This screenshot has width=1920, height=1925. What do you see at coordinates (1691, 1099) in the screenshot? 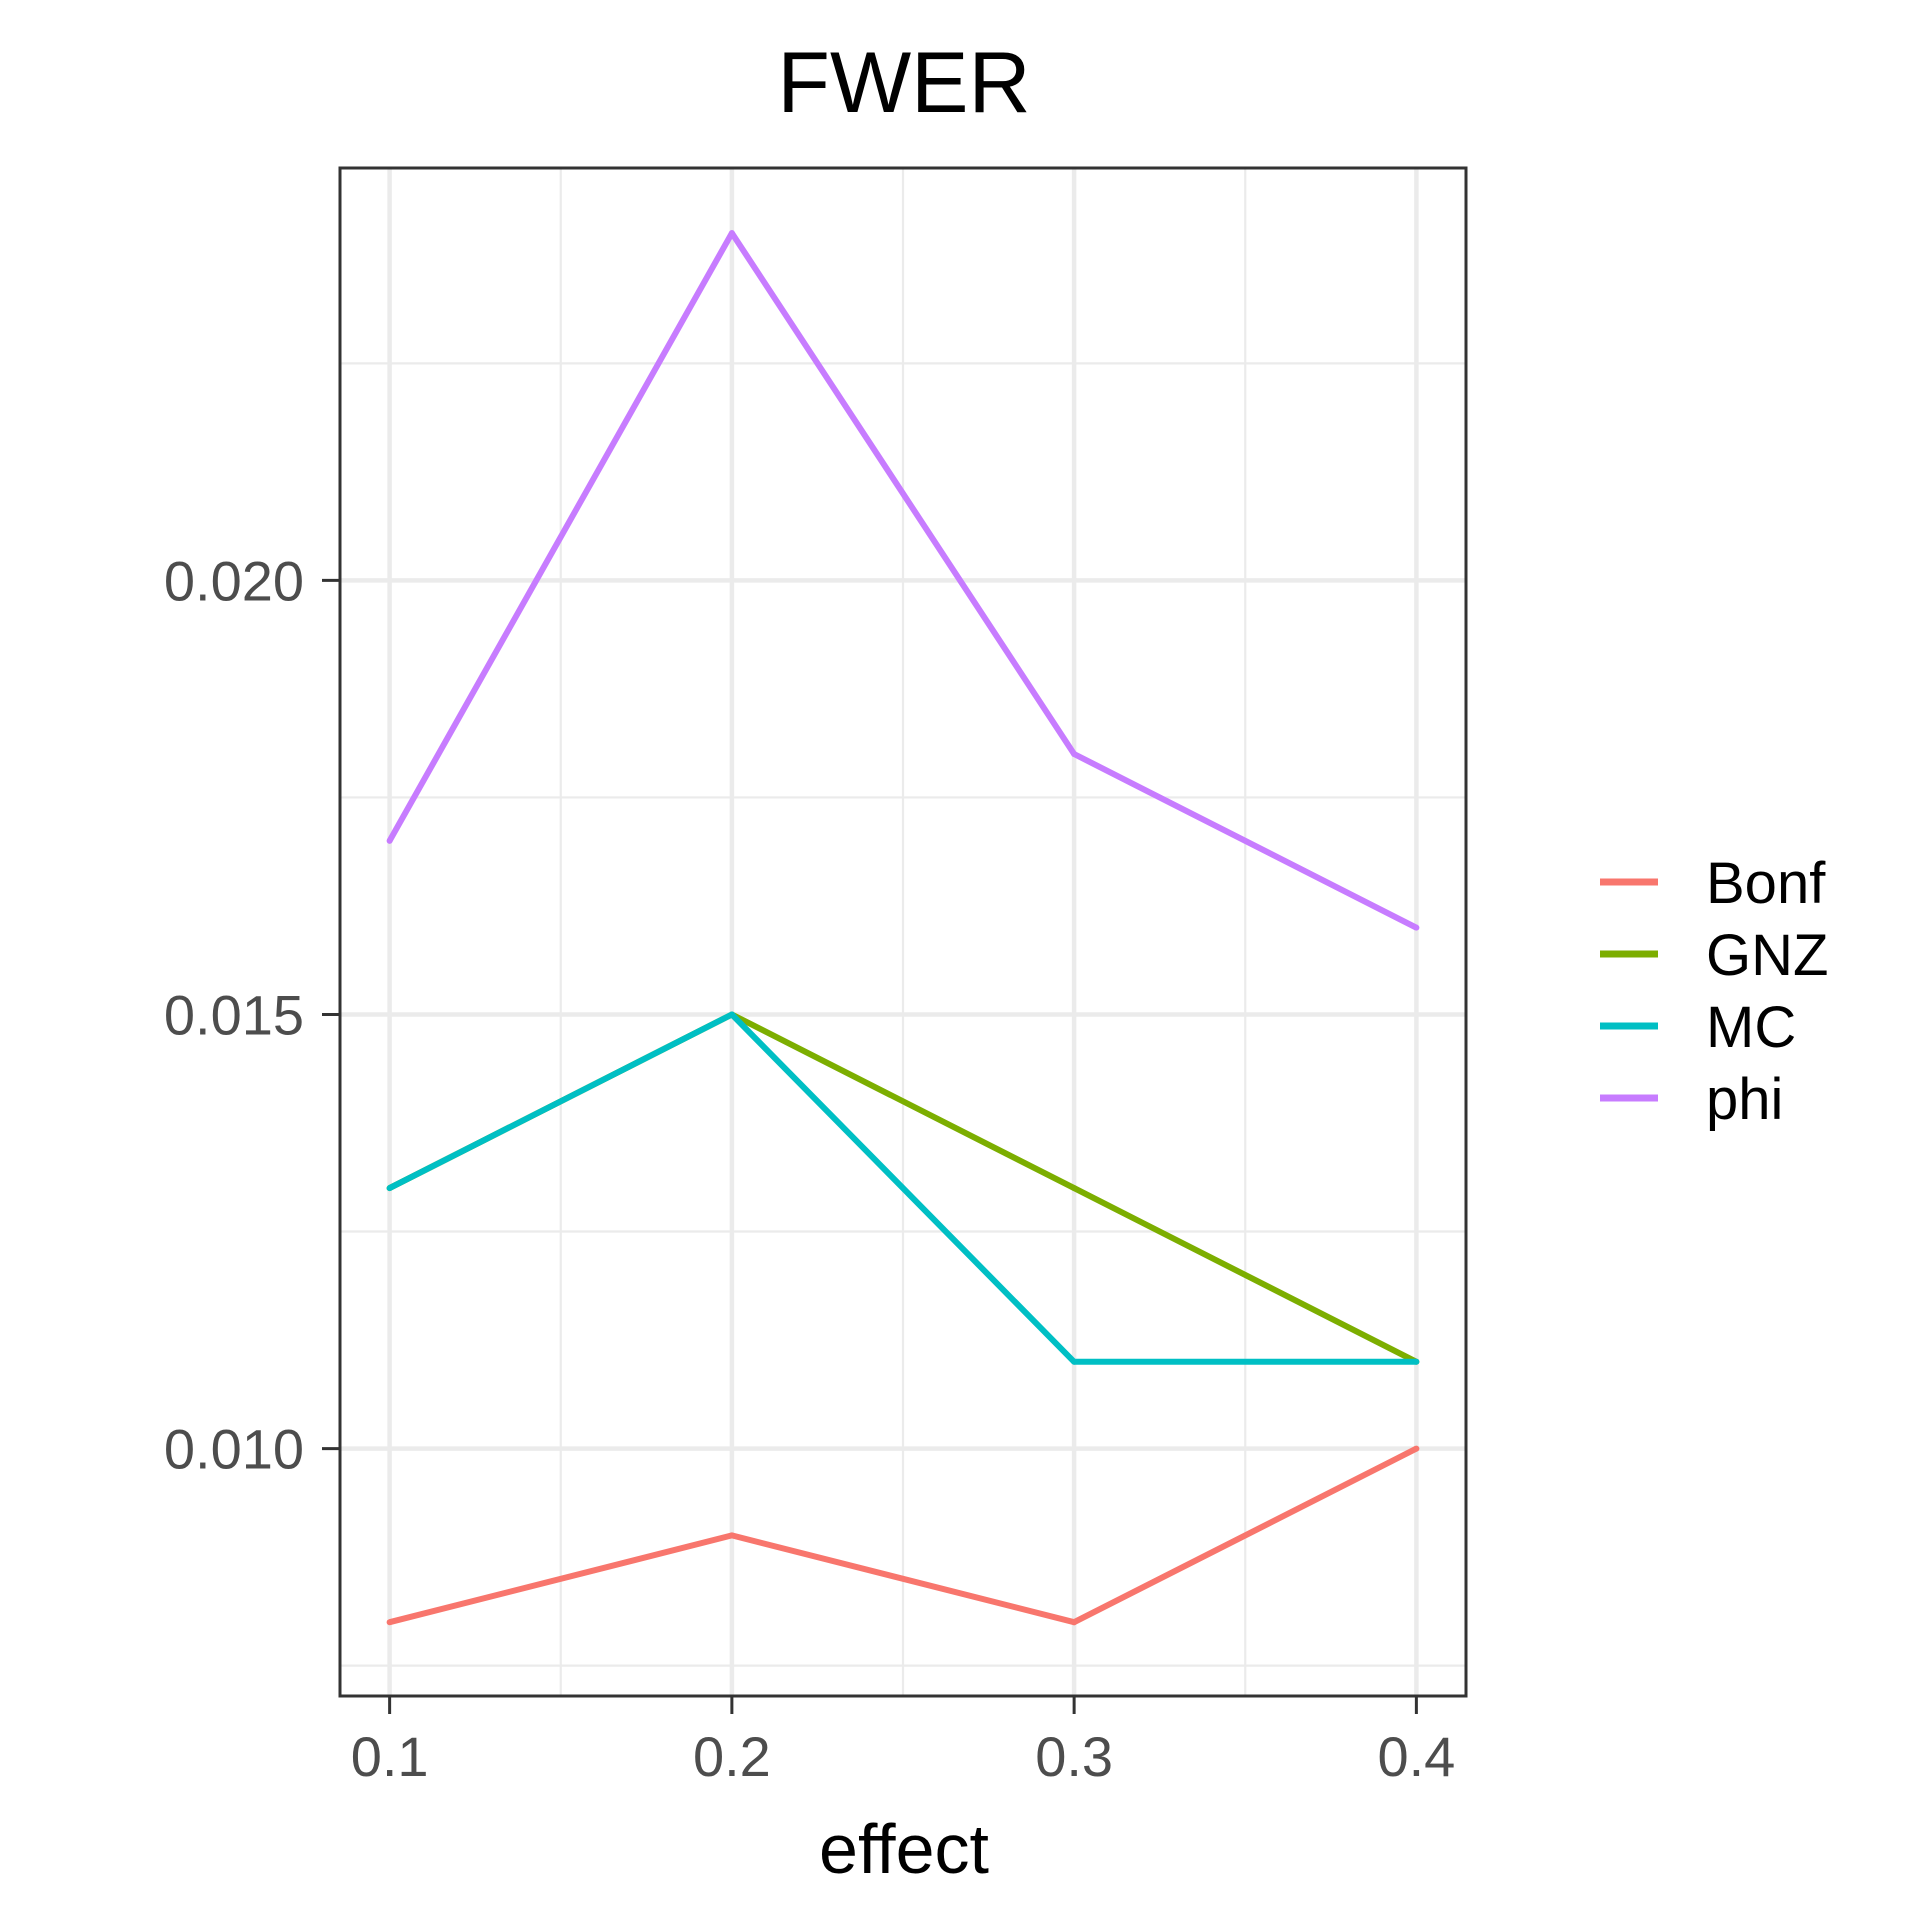
I see `legend-item-phi: phi` at bounding box center [1691, 1099].